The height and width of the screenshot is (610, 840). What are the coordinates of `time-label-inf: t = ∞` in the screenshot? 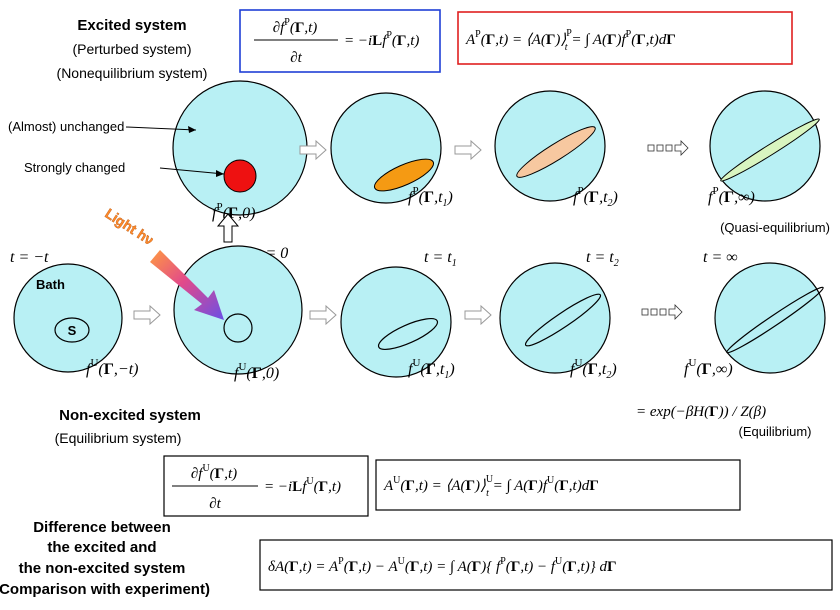 It's located at (720, 257).